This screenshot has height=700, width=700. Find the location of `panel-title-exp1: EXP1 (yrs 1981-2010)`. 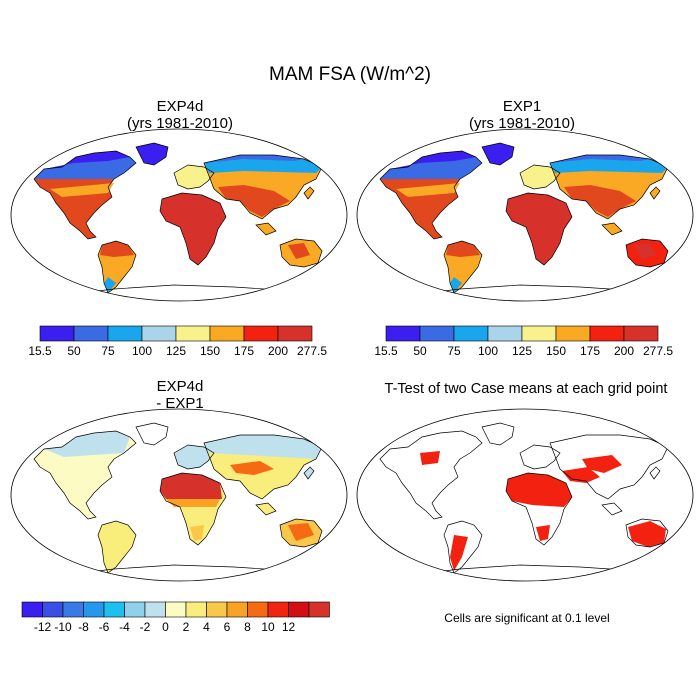

panel-title-exp1: EXP1 (yrs 1981-2010) is located at coordinates (522, 115).